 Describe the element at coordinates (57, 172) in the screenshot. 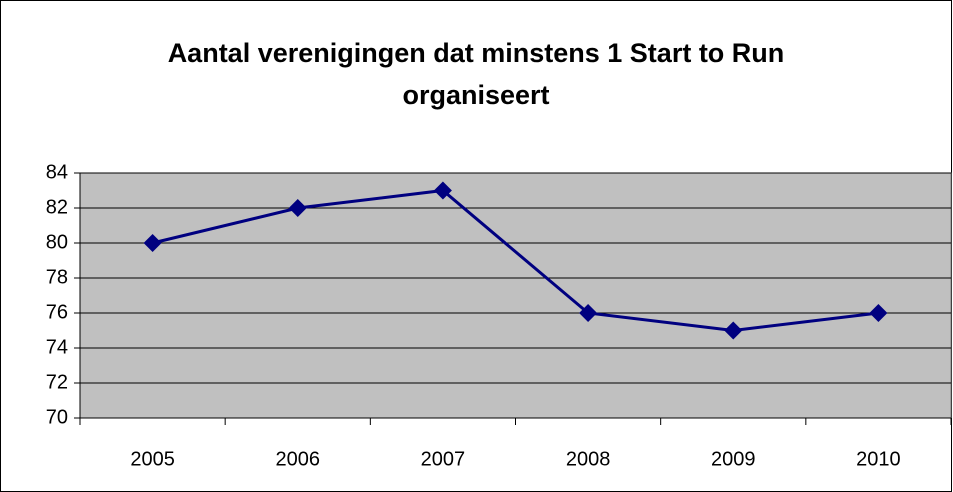

I see `y-tick-label: 84` at that location.